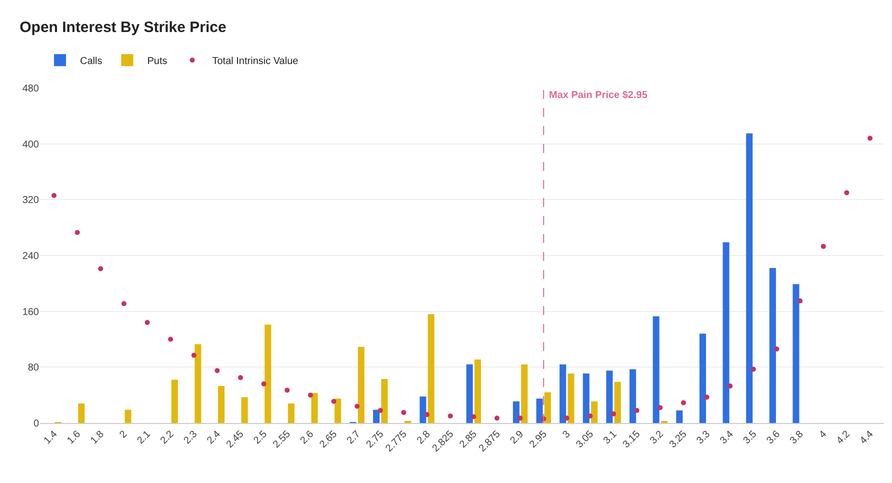 The height and width of the screenshot is (483, 892). Describe the element at coordinates (611, 437) in the screenshot. I see `x-tick-label: 3.1` at that location.